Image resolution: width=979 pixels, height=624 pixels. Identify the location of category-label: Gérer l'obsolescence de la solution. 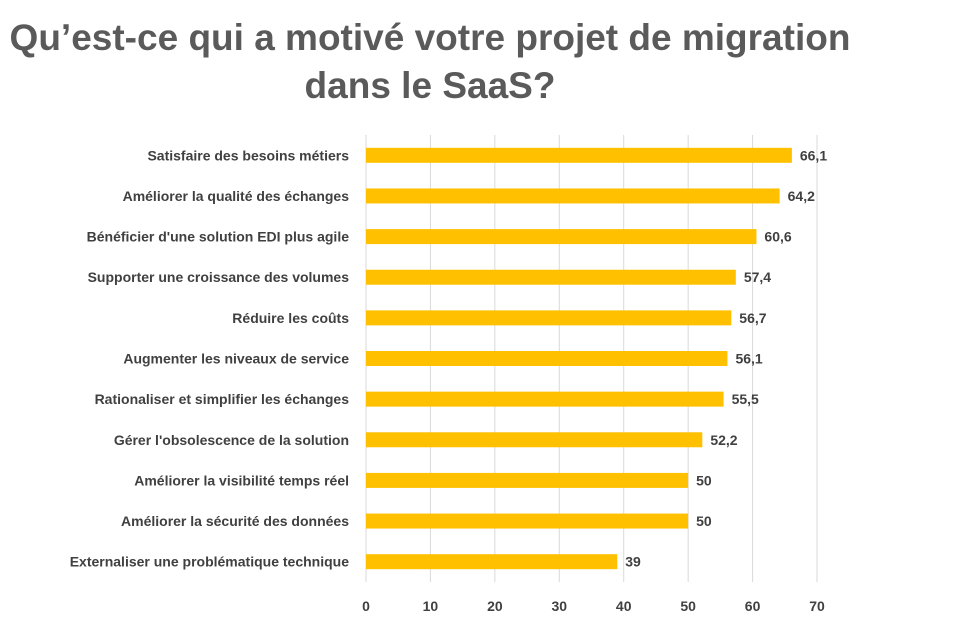
(231, 440).